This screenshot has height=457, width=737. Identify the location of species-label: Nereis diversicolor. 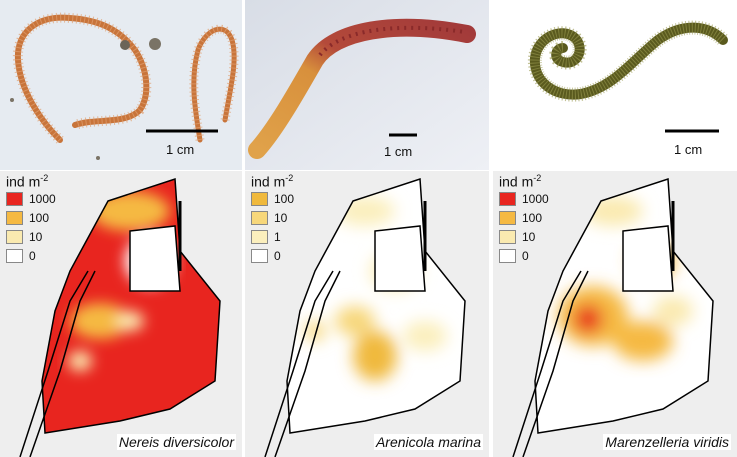
(176, 442).